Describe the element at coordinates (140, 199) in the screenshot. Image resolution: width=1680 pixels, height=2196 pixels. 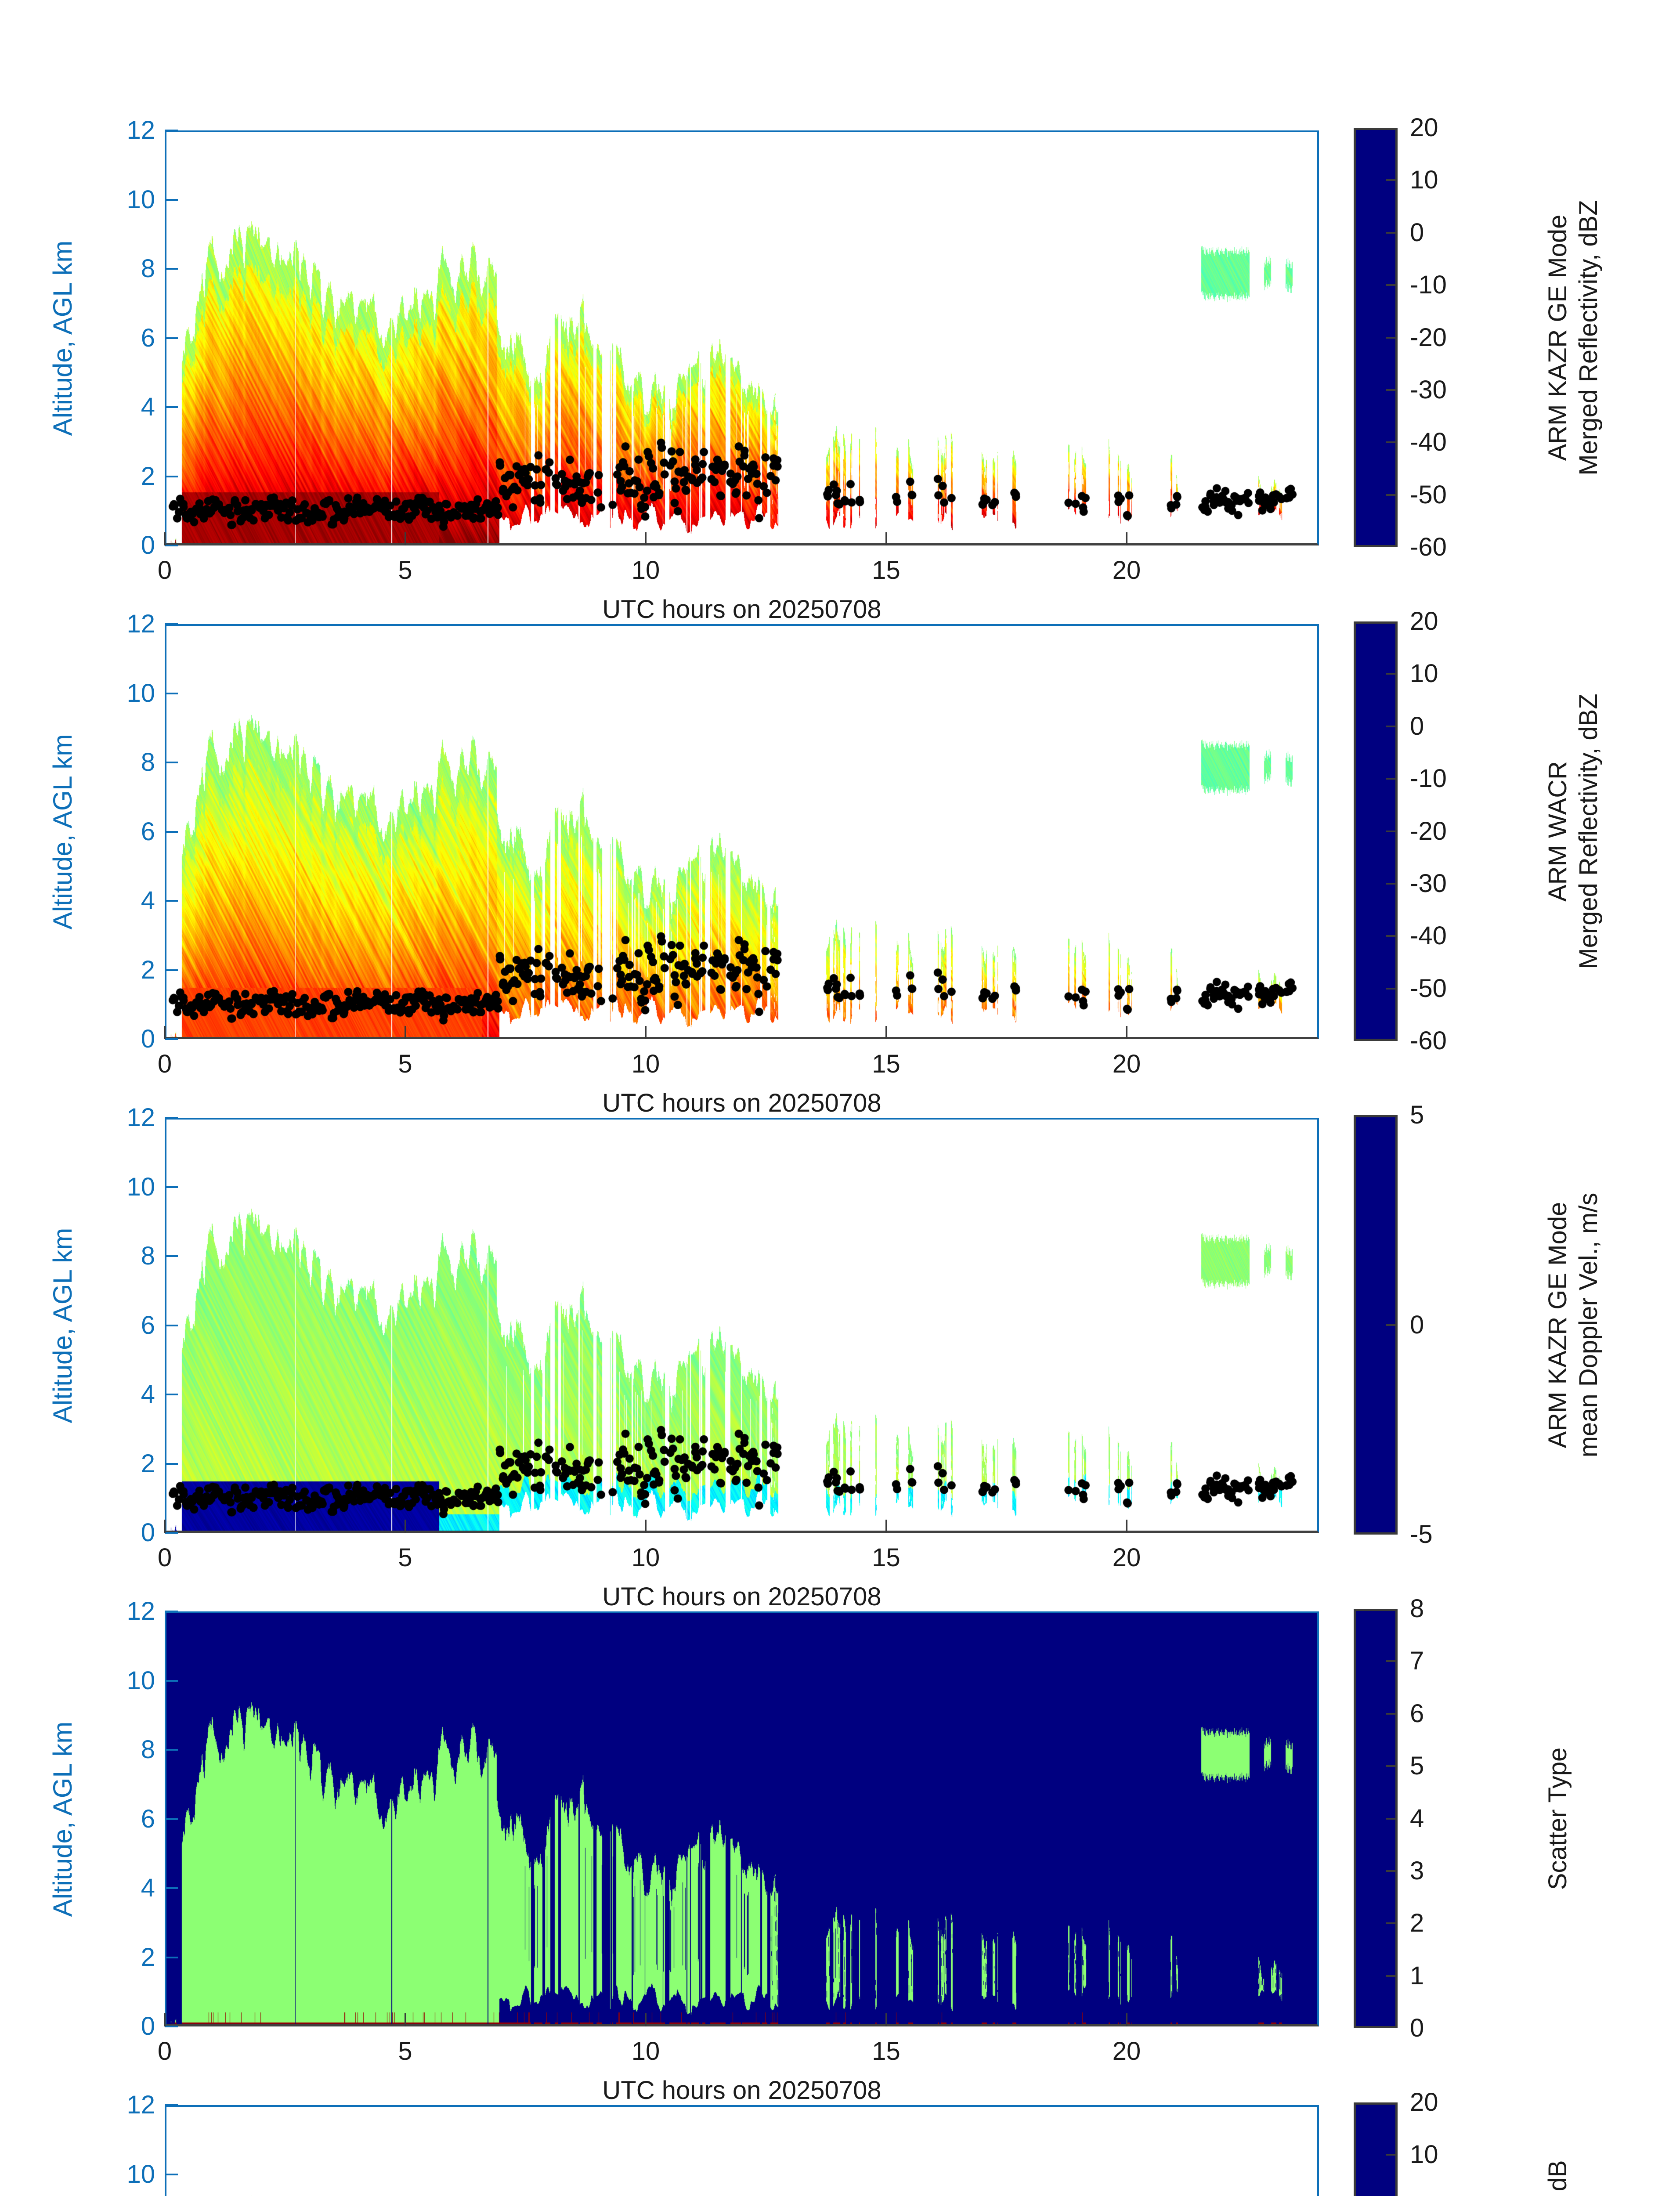
I see `y-tick-label-0-10: 10` at that location.